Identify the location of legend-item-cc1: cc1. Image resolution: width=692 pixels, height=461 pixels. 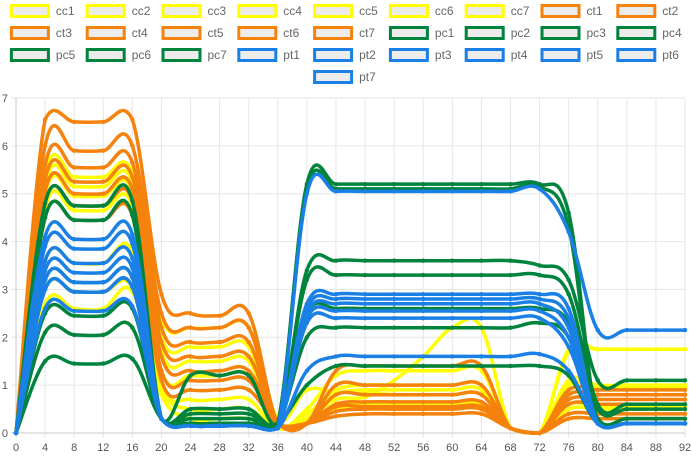
(42, 11).